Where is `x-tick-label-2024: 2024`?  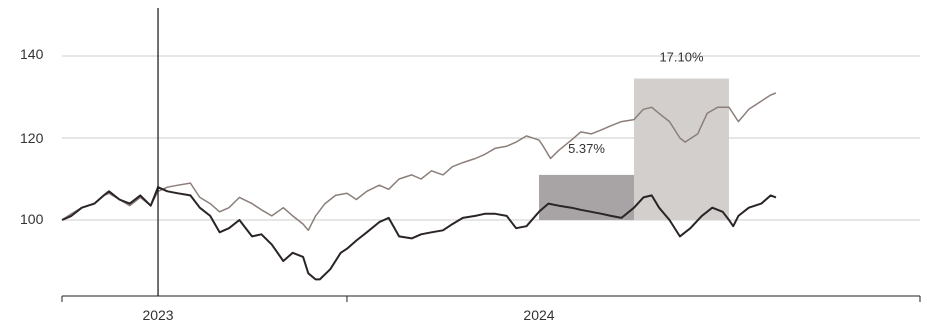
x-tick-label-2024: 2024 is located at coordinates (538, 315).